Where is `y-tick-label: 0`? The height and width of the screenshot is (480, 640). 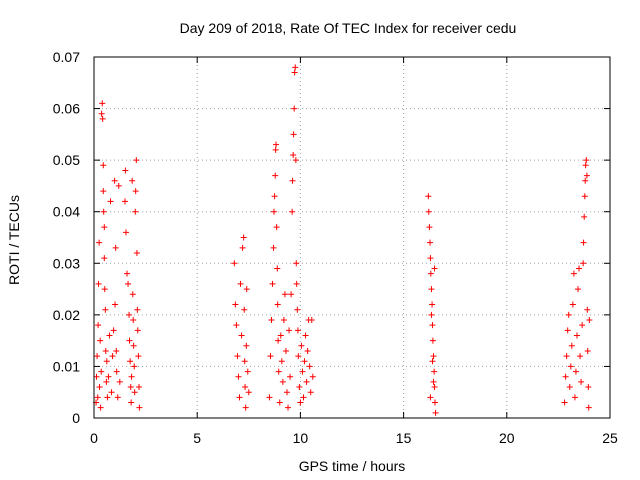
y-tick-label: 0 is located at coordinates (76, 418).